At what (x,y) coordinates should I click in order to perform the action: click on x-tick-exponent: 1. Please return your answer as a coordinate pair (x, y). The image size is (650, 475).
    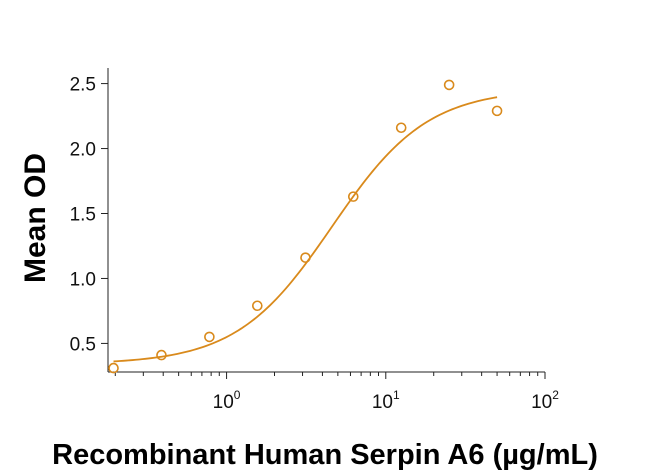
    Looking at the image, I should click on (396, 395).